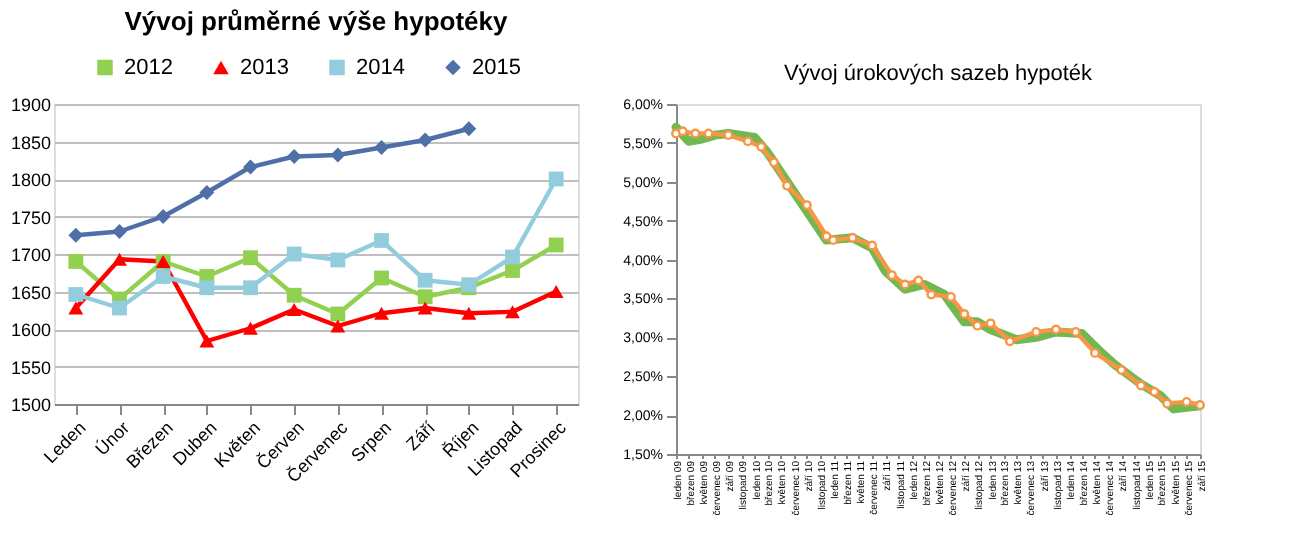  Describe the element at coordinates (30, 367) in the screenshot. I see `y-tick-label: 1550` at that location.